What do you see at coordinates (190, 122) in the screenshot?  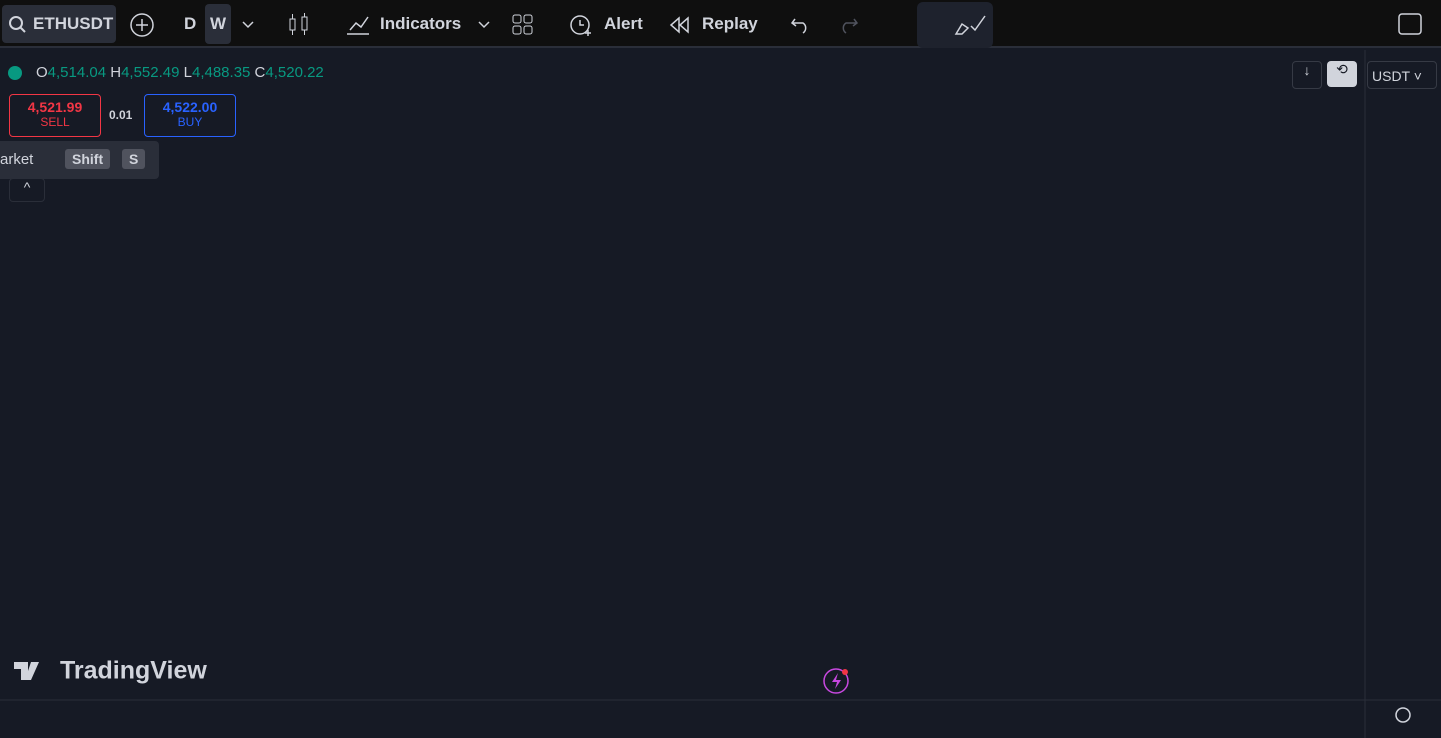 I see `buy-label: BUY` at bounding box center [190, 122].